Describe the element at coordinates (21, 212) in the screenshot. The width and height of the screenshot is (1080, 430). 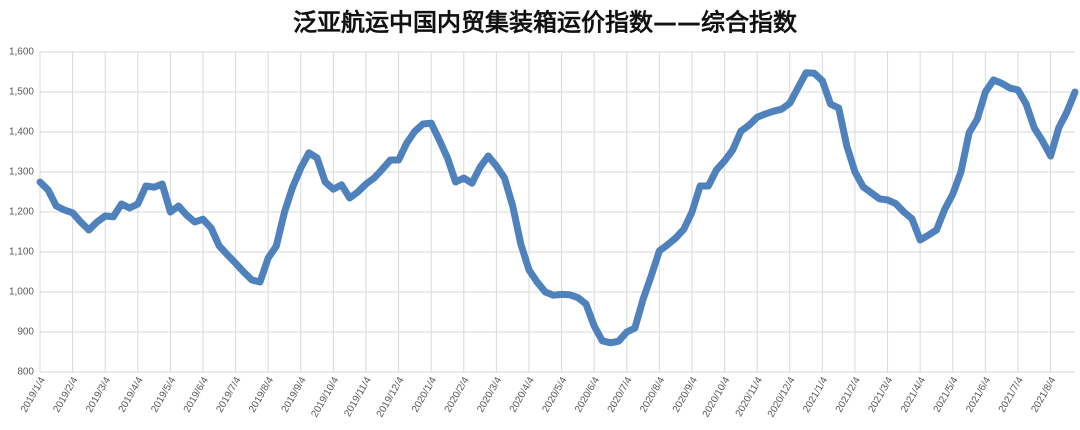
I see `y-tick-label: 1,200` at that location.